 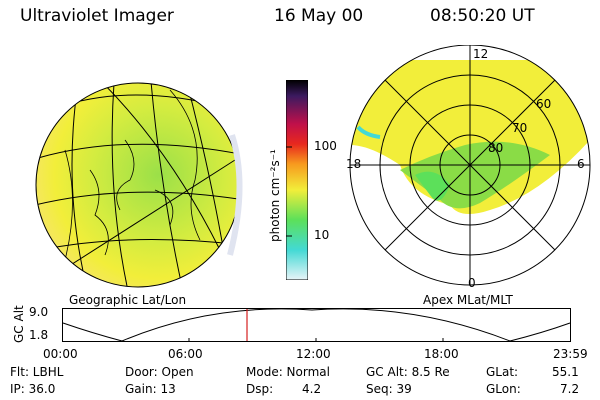 I want to click on orbit-xtick-2359: 23:59, so click(x=570, y=354).